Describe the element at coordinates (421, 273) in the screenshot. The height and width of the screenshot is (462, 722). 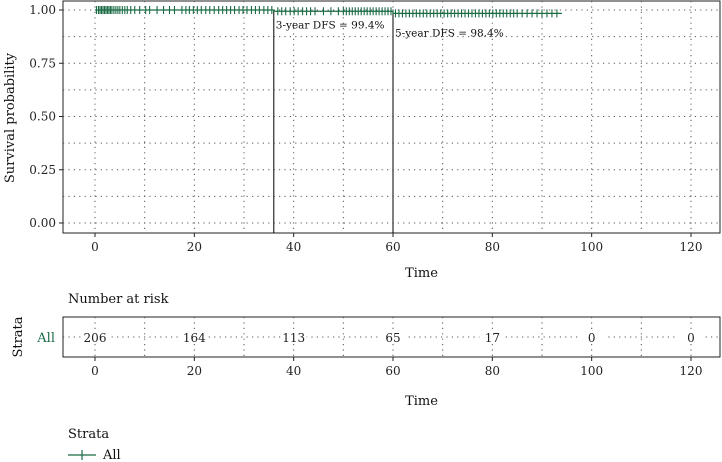
I see `km-x-axis-label: Time` at that location.